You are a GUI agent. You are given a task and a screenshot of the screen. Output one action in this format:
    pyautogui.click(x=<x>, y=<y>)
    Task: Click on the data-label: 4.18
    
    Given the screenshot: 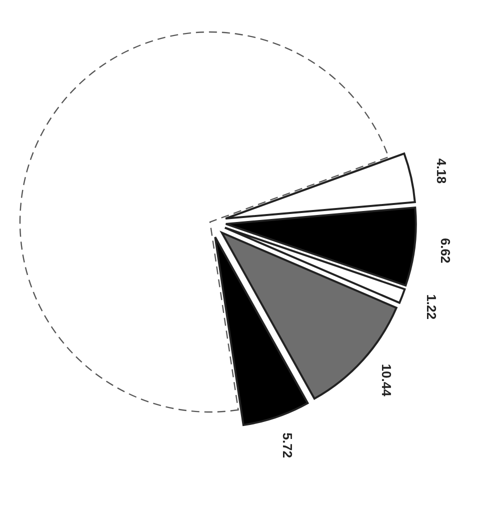 What is the action you would take?
    pyautogui.click(x=441, y=171)
    